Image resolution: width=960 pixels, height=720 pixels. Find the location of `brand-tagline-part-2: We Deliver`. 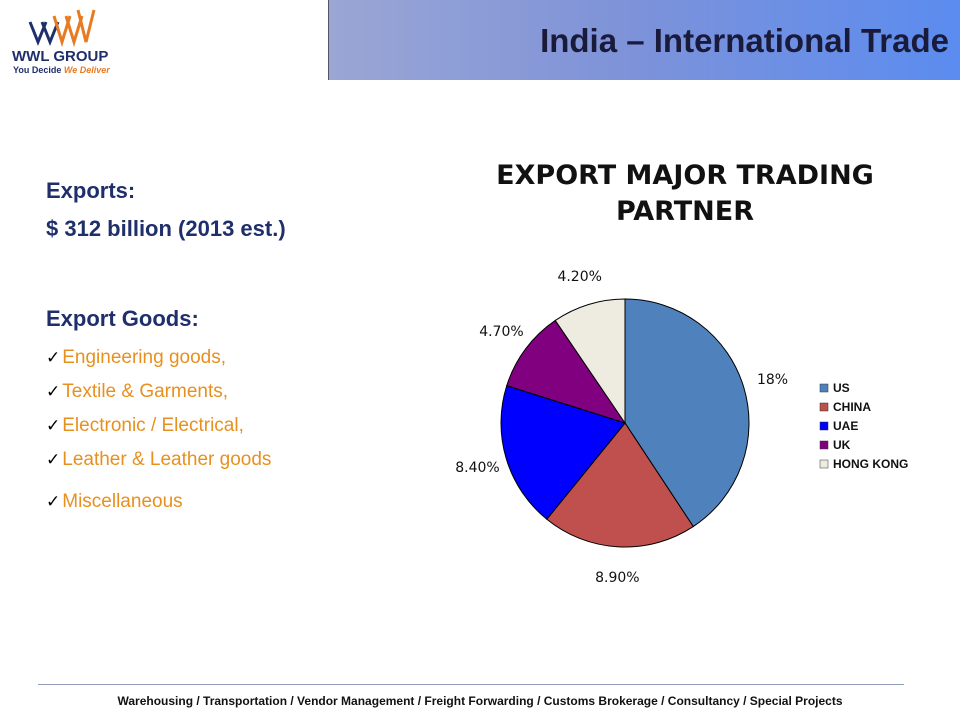

brand-tagline-part-2: We Deliver is located at coordinates (86, 70).